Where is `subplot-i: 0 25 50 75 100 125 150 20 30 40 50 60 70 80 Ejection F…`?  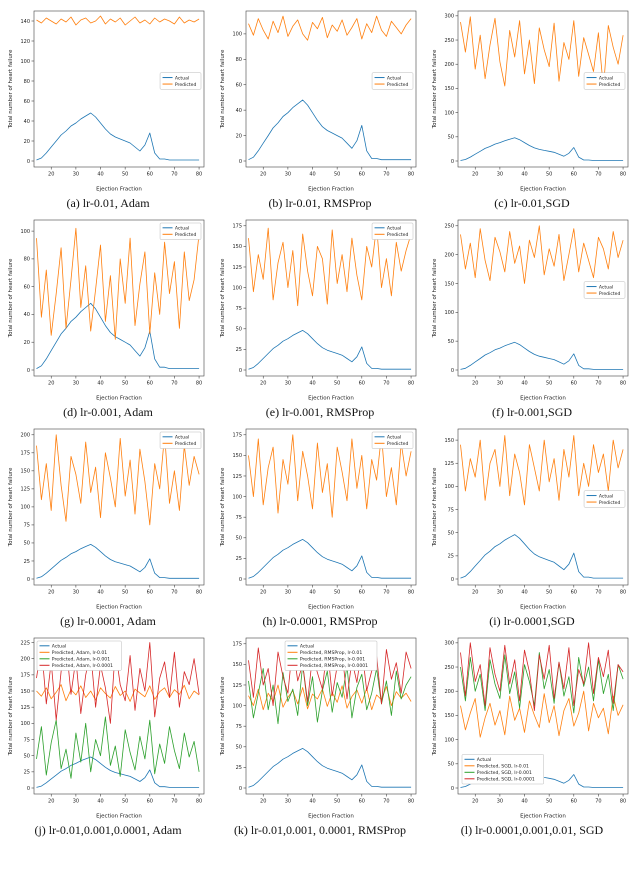 subplot-i: 0 25 50 75 100 125 150 20 30 40 50 60 70 80 Ejection F… is located at coordinates (532, 525).